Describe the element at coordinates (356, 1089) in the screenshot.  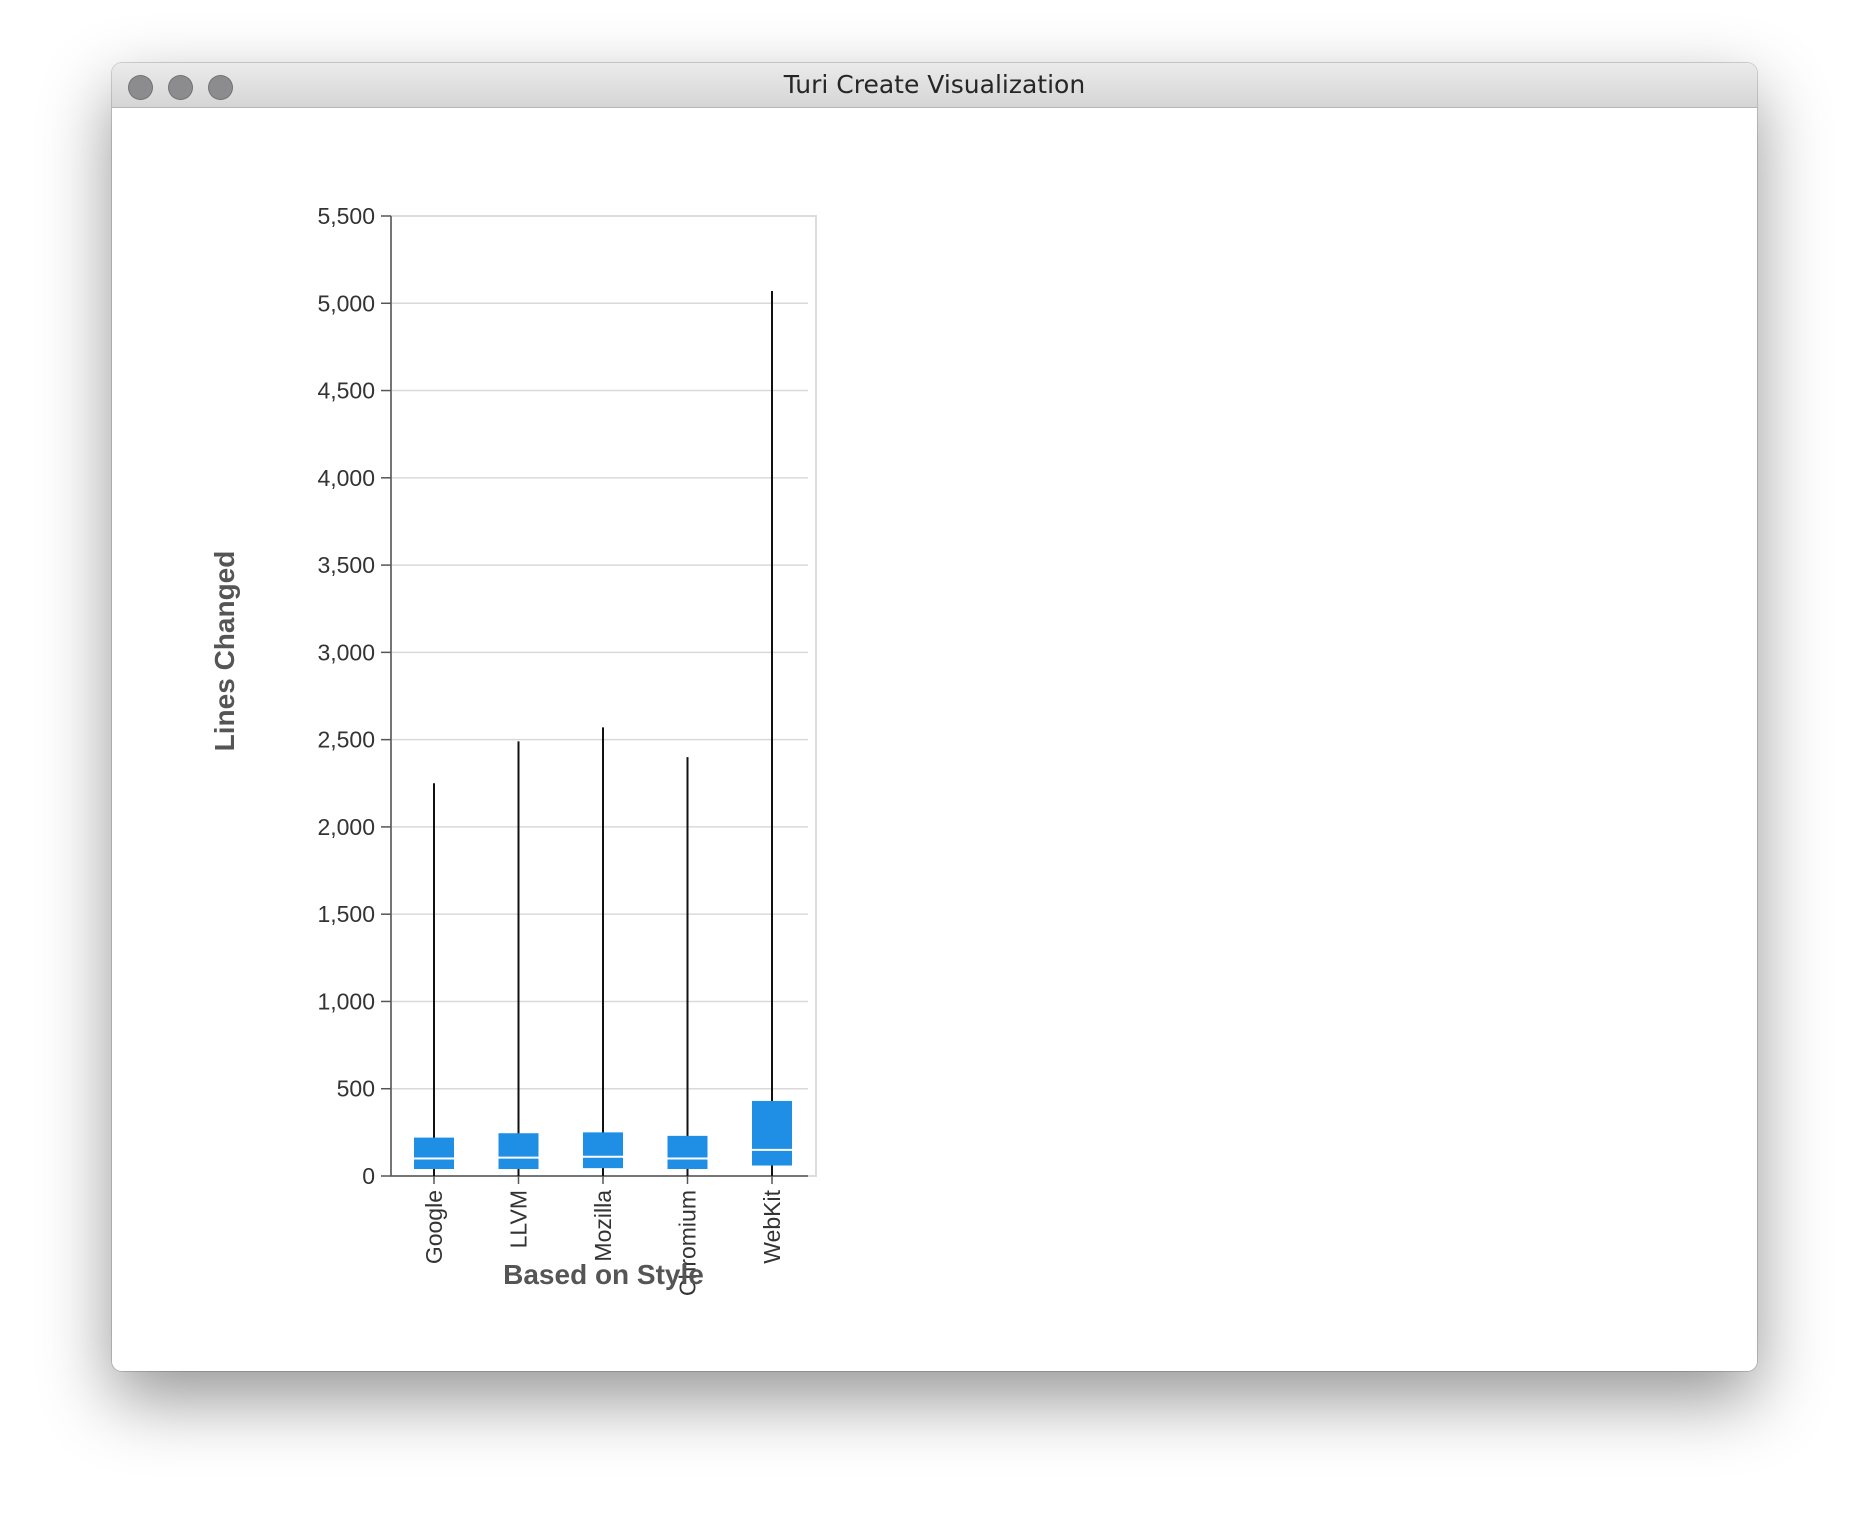
I see `y-tick-label: 500` at that location.